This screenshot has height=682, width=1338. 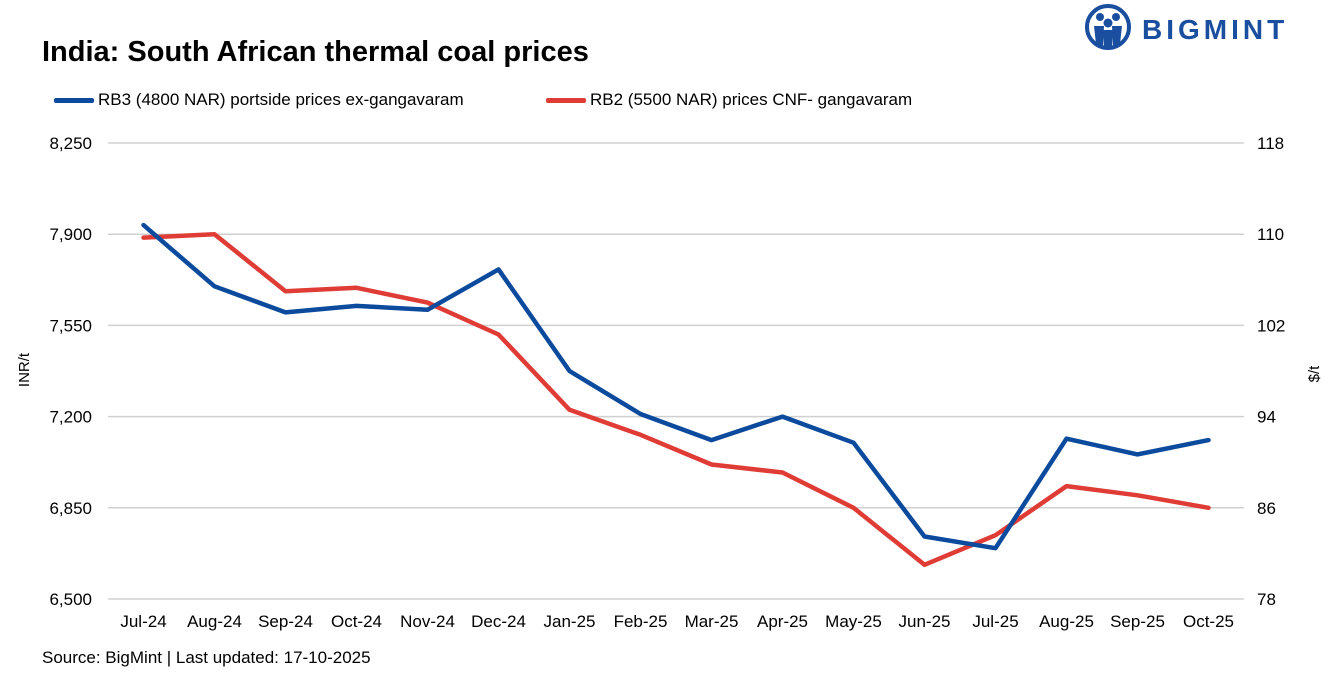 I want to click on x-tick-label: Mar-25, so click(x=712, y=621).